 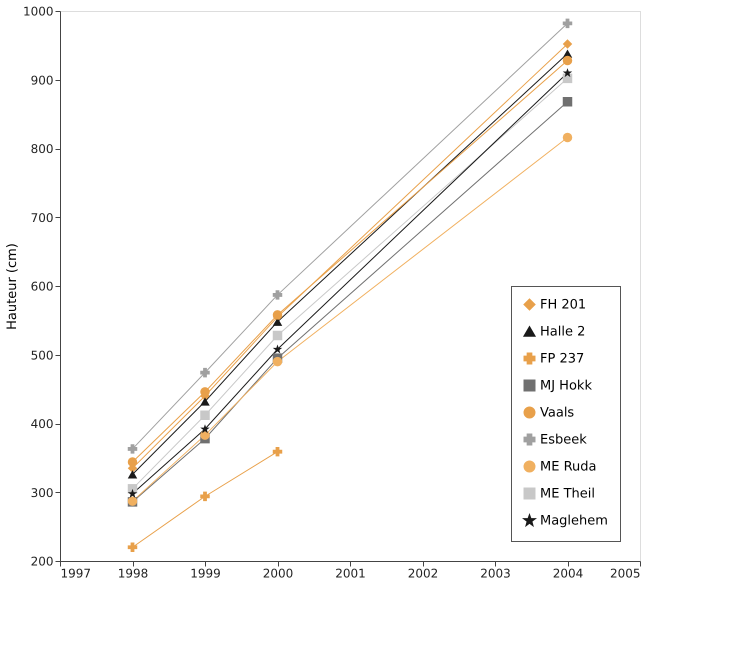 I want to click on legend-label: ME Theil, so click(x=567, y=494).